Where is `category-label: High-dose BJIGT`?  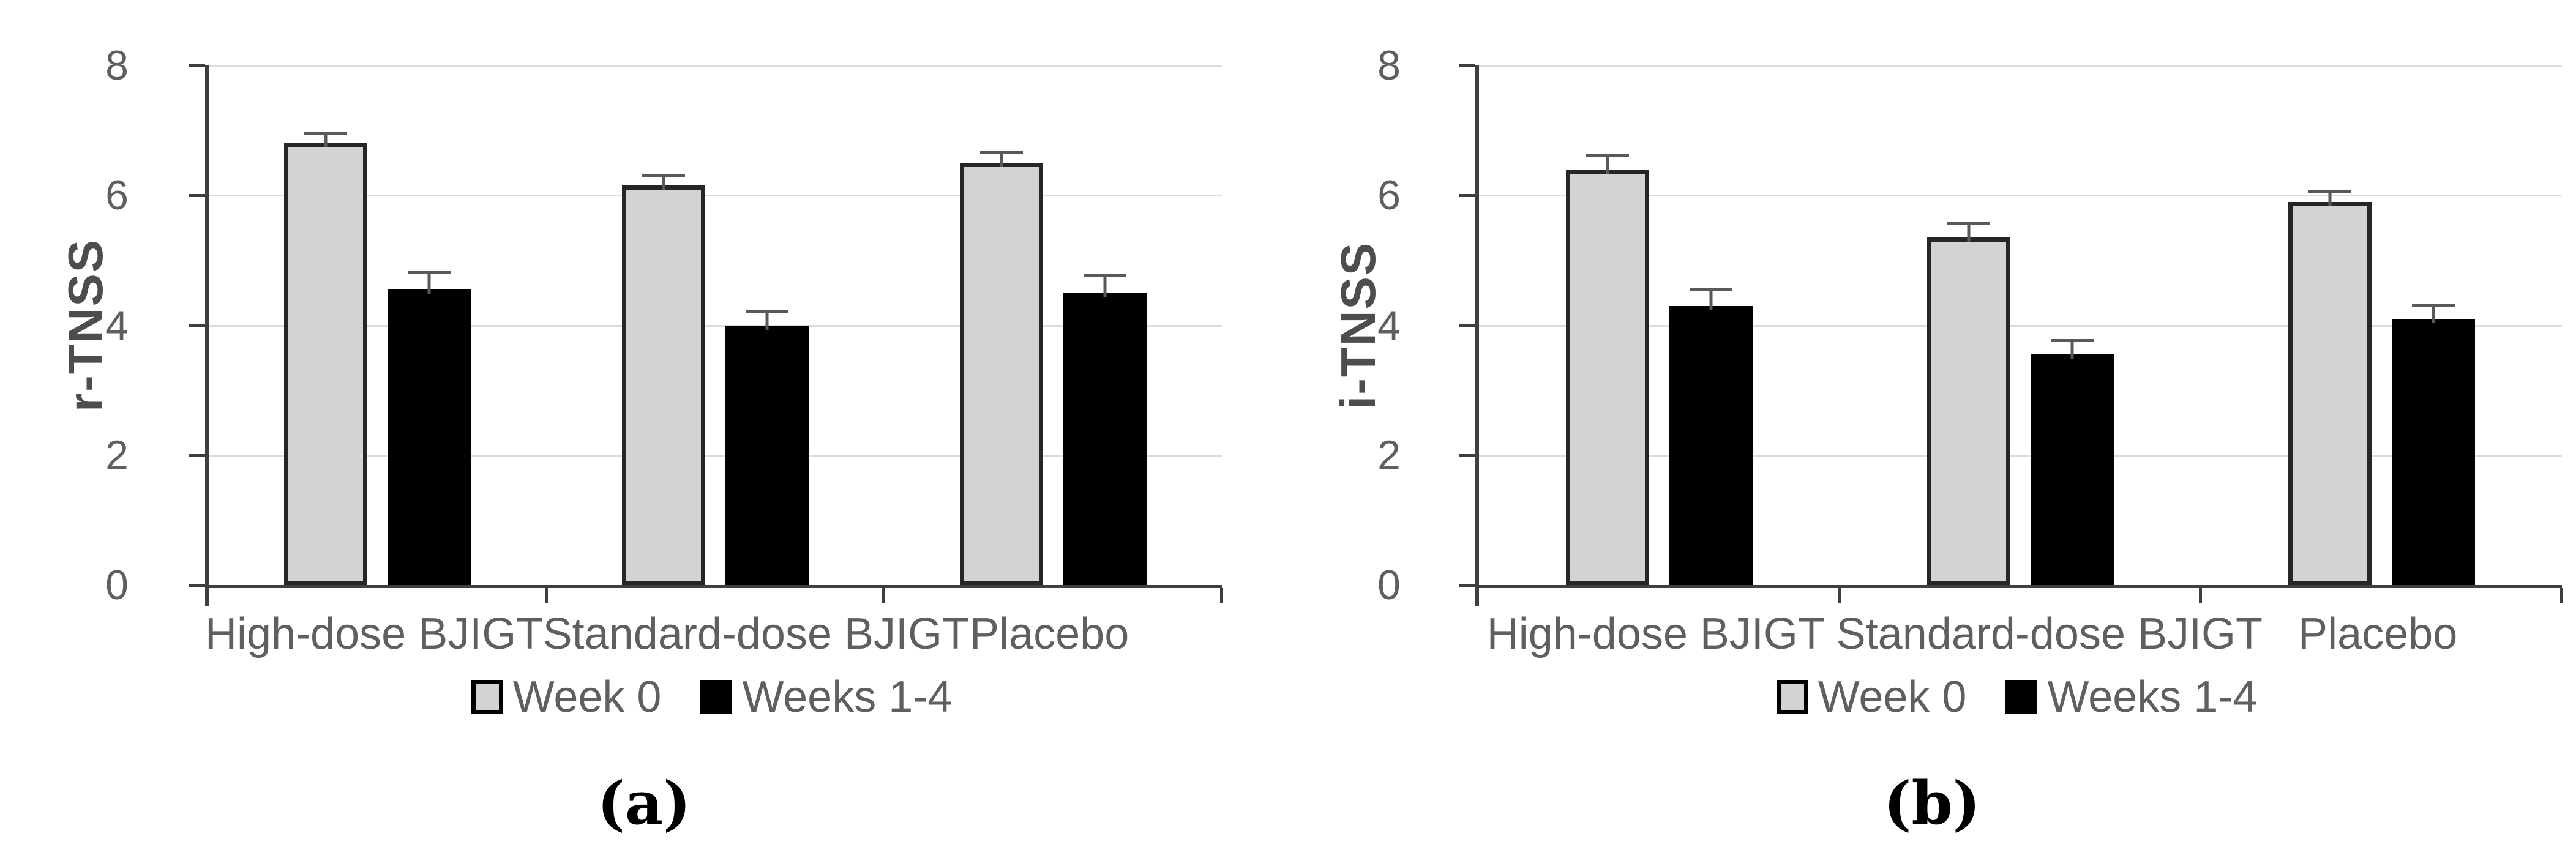 category-label: High-dose BJIGT is located at coordinates (1656, 635).